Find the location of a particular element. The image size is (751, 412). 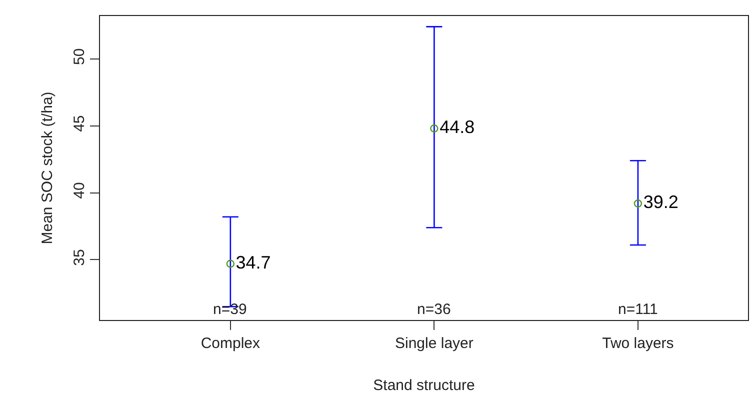

data-label: 34.7 is located at coordinates (253, 262).